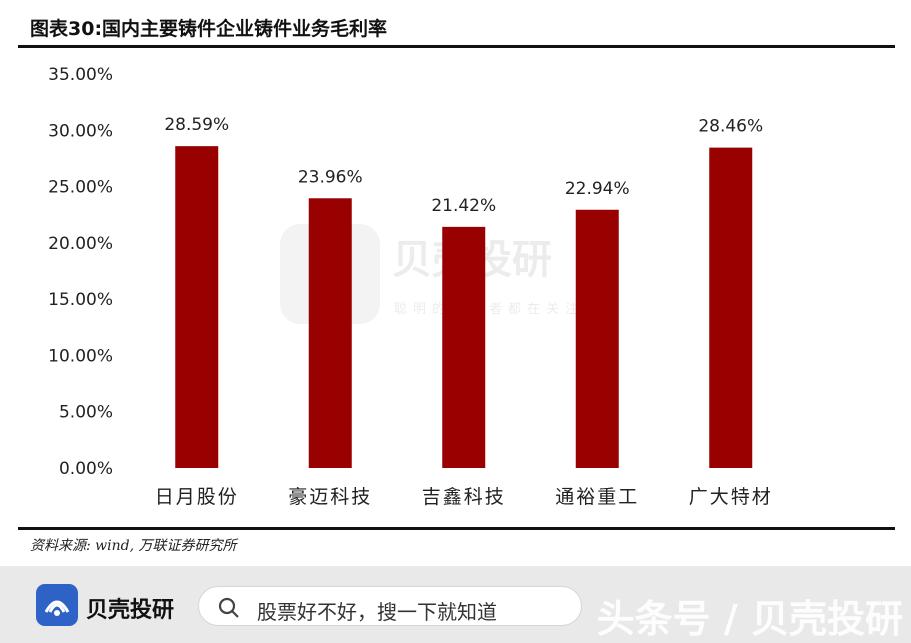 The height and width of the screenshot is (643, 911). Describe the element at coordinates (330, 497) in the screenshot. I see `x-tick-label: 豪迈科技` at that location.